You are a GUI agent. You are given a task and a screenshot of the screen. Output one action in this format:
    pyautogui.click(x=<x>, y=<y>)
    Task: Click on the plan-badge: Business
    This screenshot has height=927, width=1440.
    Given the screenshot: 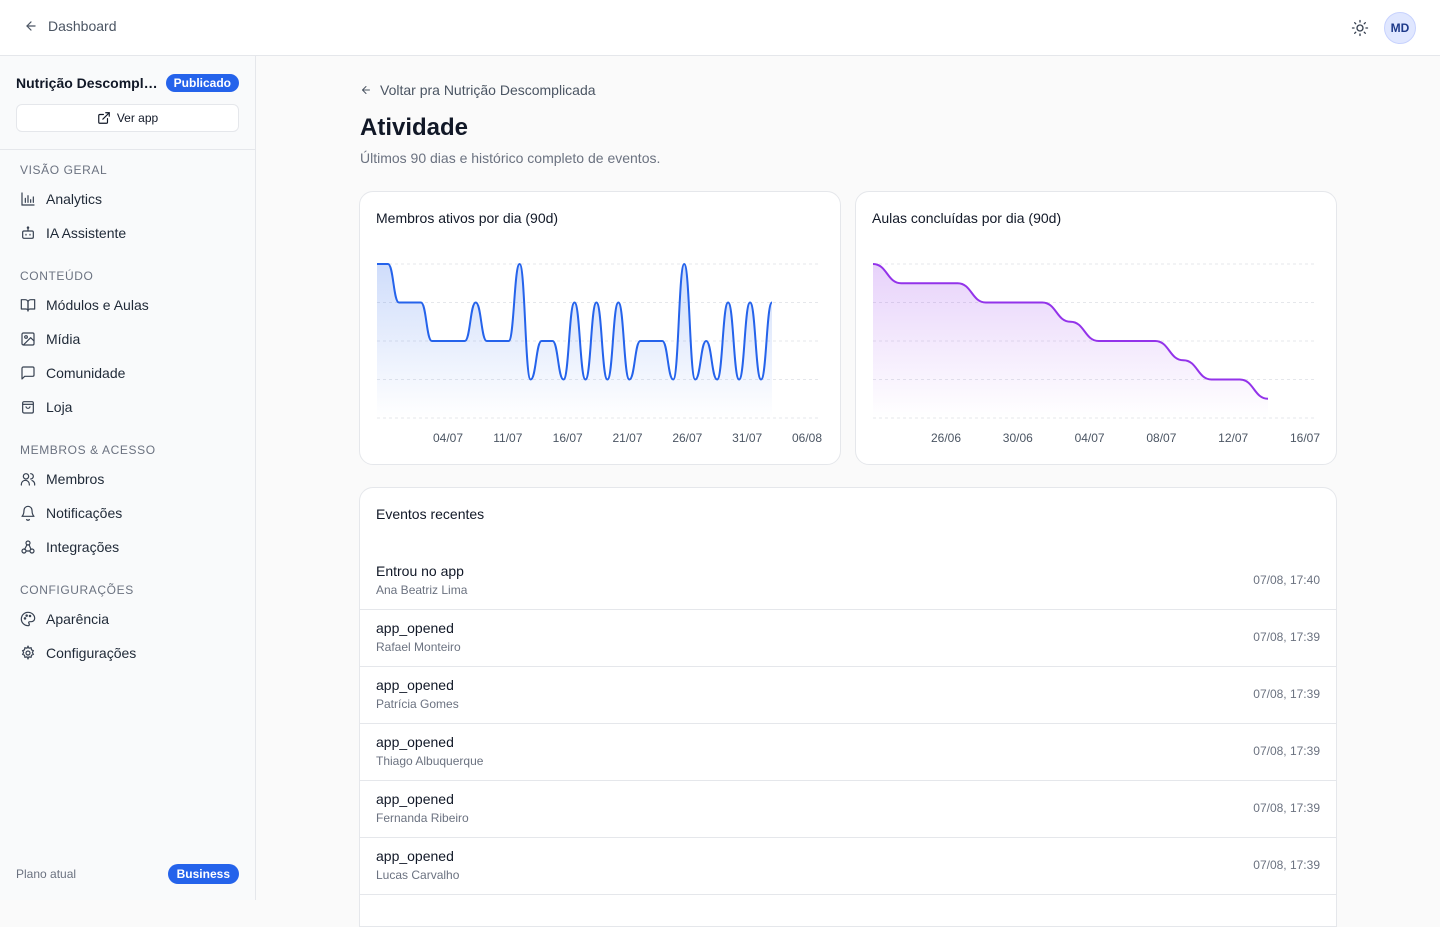 What is the action you would take?
    pyautogui.click(x=203, y=874)
    